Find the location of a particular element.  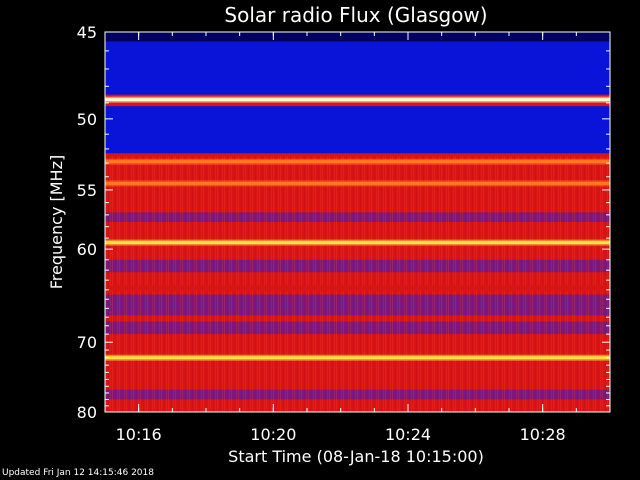

x-tick-label-0: 10:16 is located at coordinates (139, 434).